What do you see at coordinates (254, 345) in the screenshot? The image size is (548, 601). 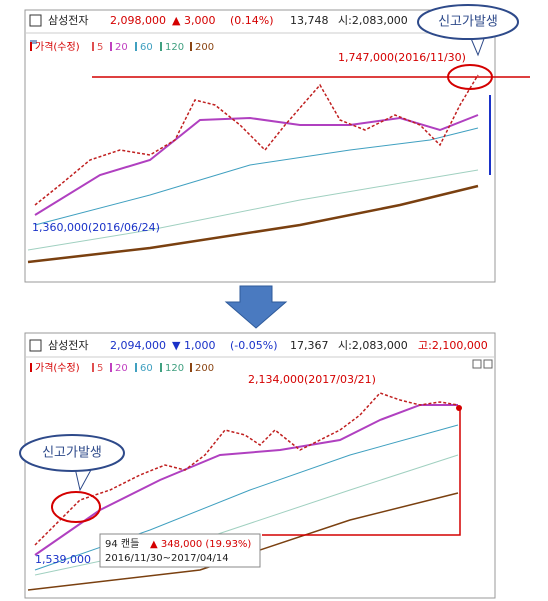 I see `change-pct: (-0.05%)` at bounding box center [254, 345].